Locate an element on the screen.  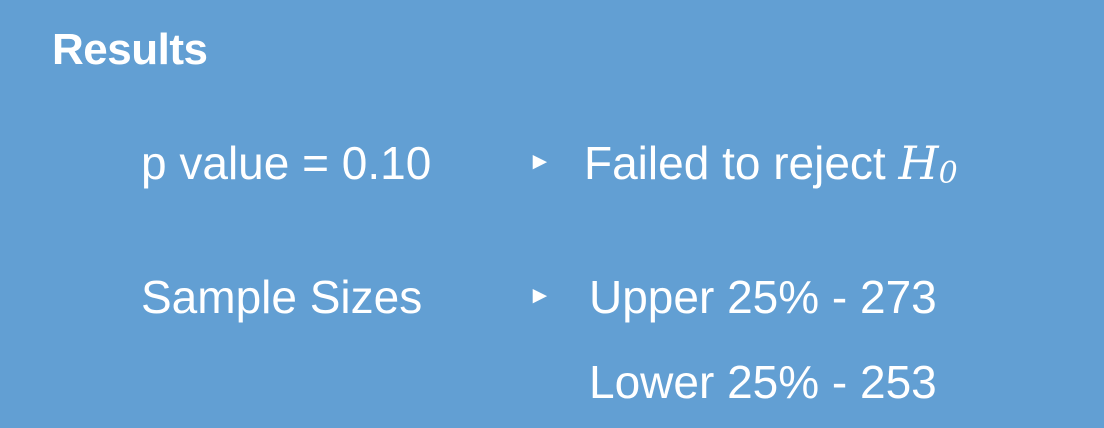
null-hypothesis-variable: H is located at coordinates (918, 163).